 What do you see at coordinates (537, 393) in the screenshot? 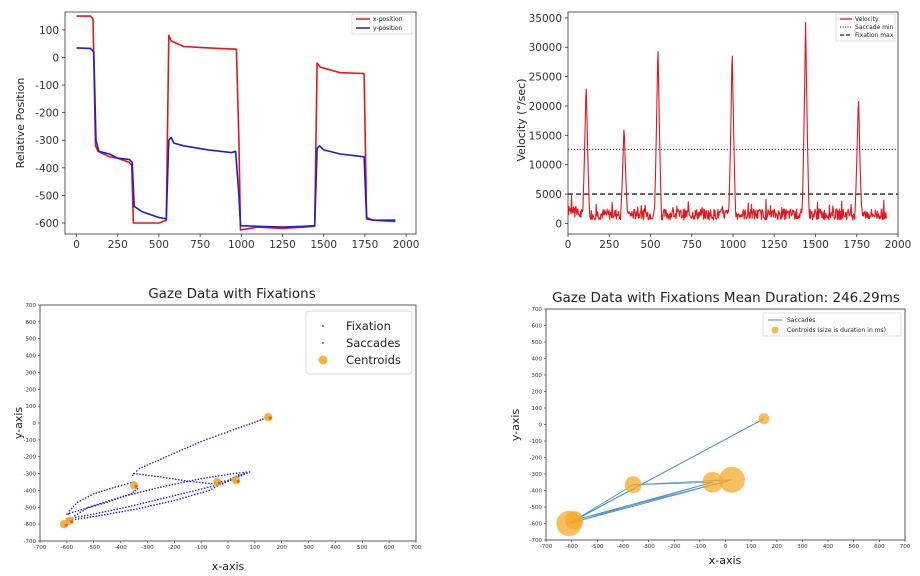
I see `y-tick-label: 200` at bounding box center [537, 393].